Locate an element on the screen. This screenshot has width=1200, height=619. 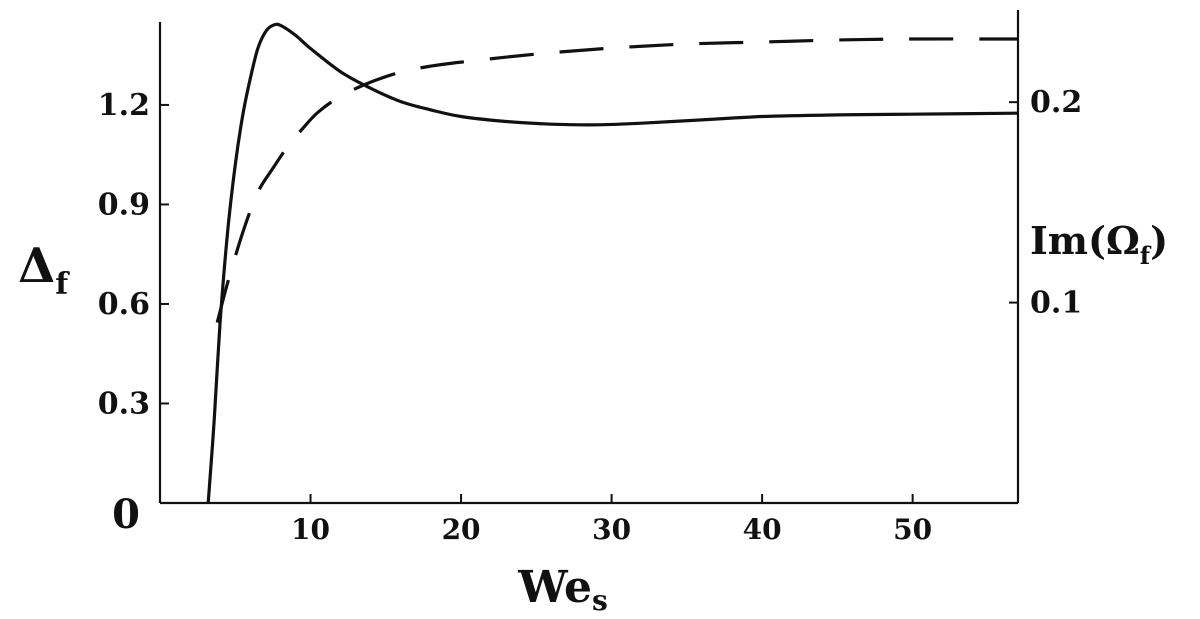
x-tick-label: 40 is located at coordinates (762, 529).